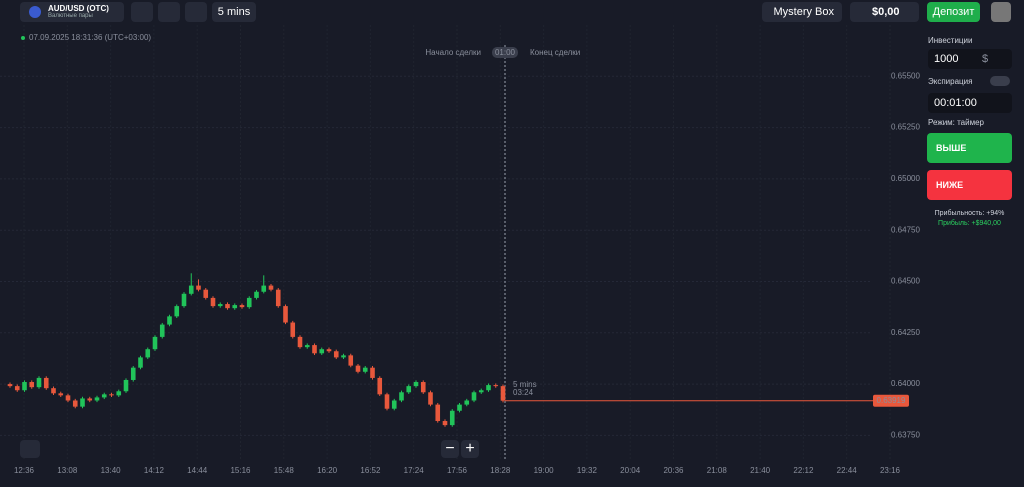 The width and height of the screenshot is (1024, 487). Describe the element at coordinates (23, 38) in the screenshot. I see `live-dot` at that location.